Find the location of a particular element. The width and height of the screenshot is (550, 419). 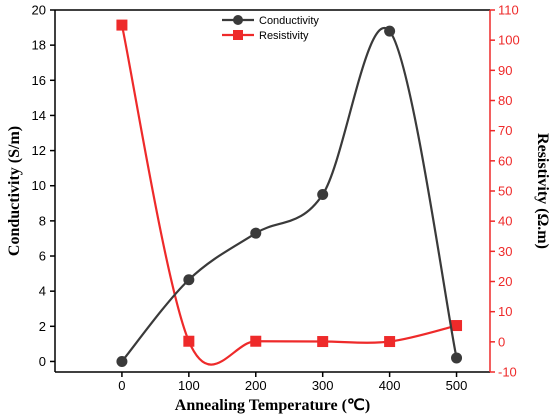

x-tick-label: 500 is located at coordinates (457, 385).